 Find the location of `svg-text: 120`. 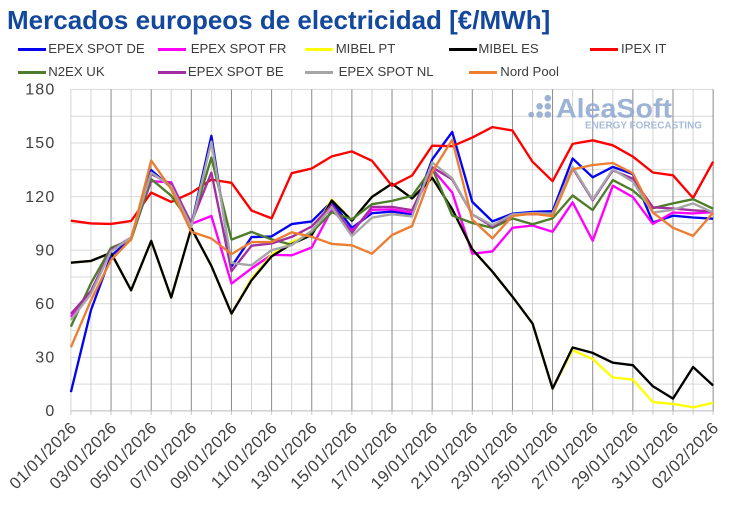

svg-text: 120 is located at coordinates (40, 197).